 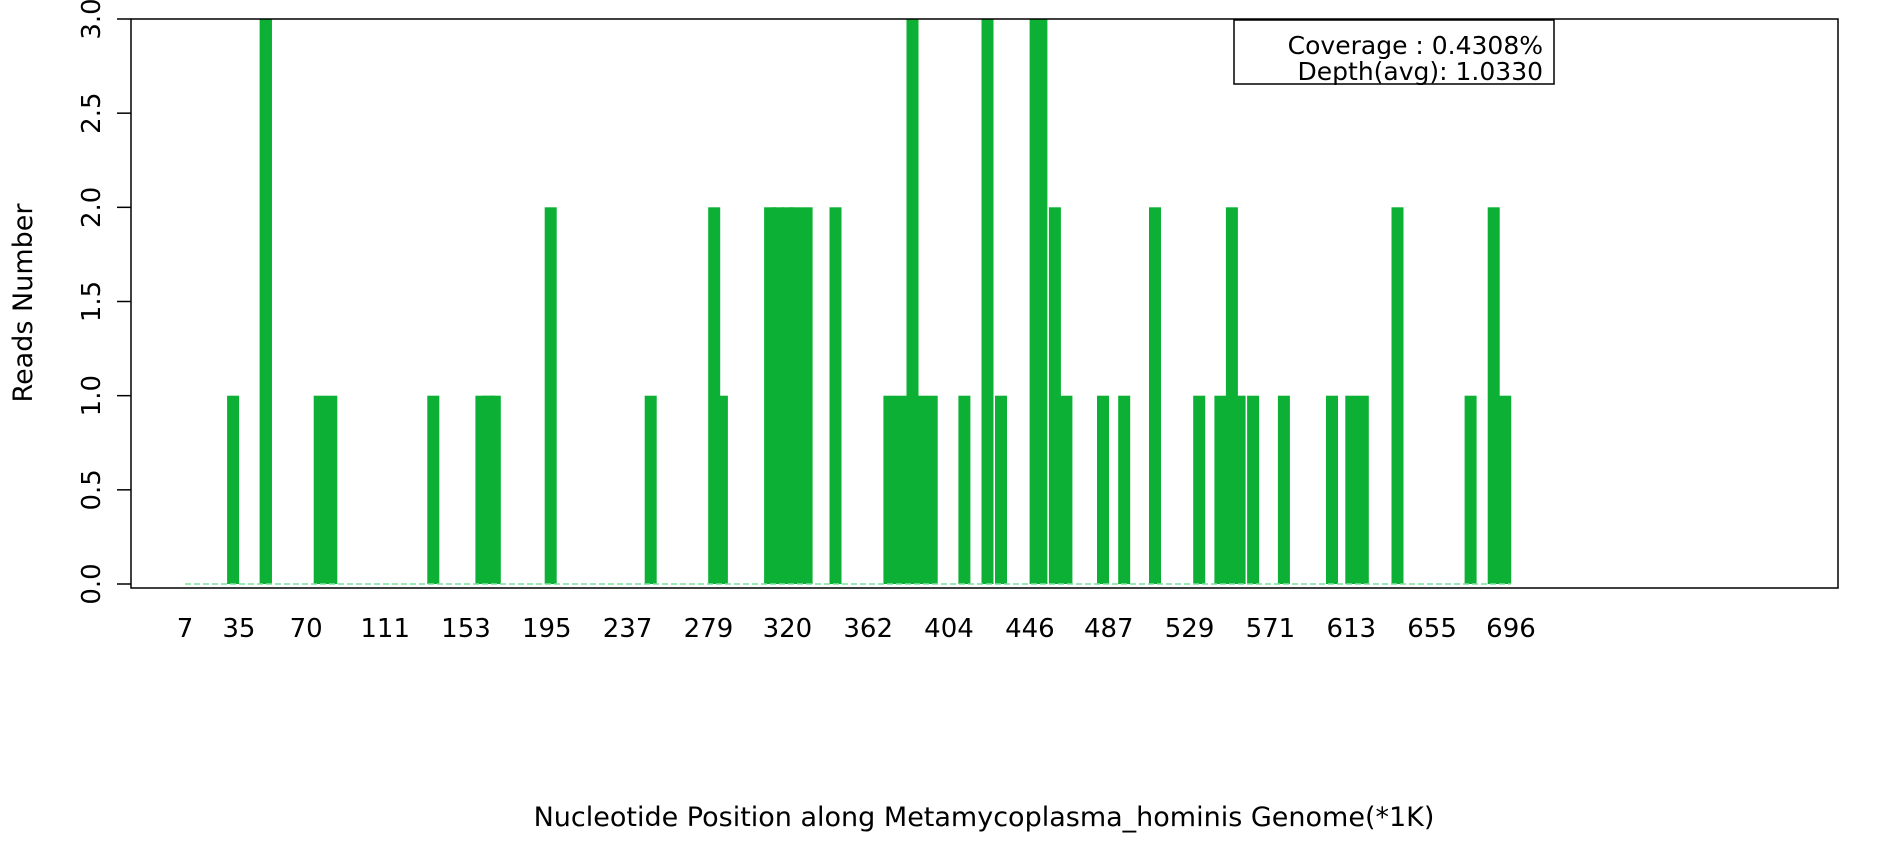 What do you see at coordinates (92, 583) in the screenshot?
I see `y-tick-label: 0.0` at bounding box center [92, 583].